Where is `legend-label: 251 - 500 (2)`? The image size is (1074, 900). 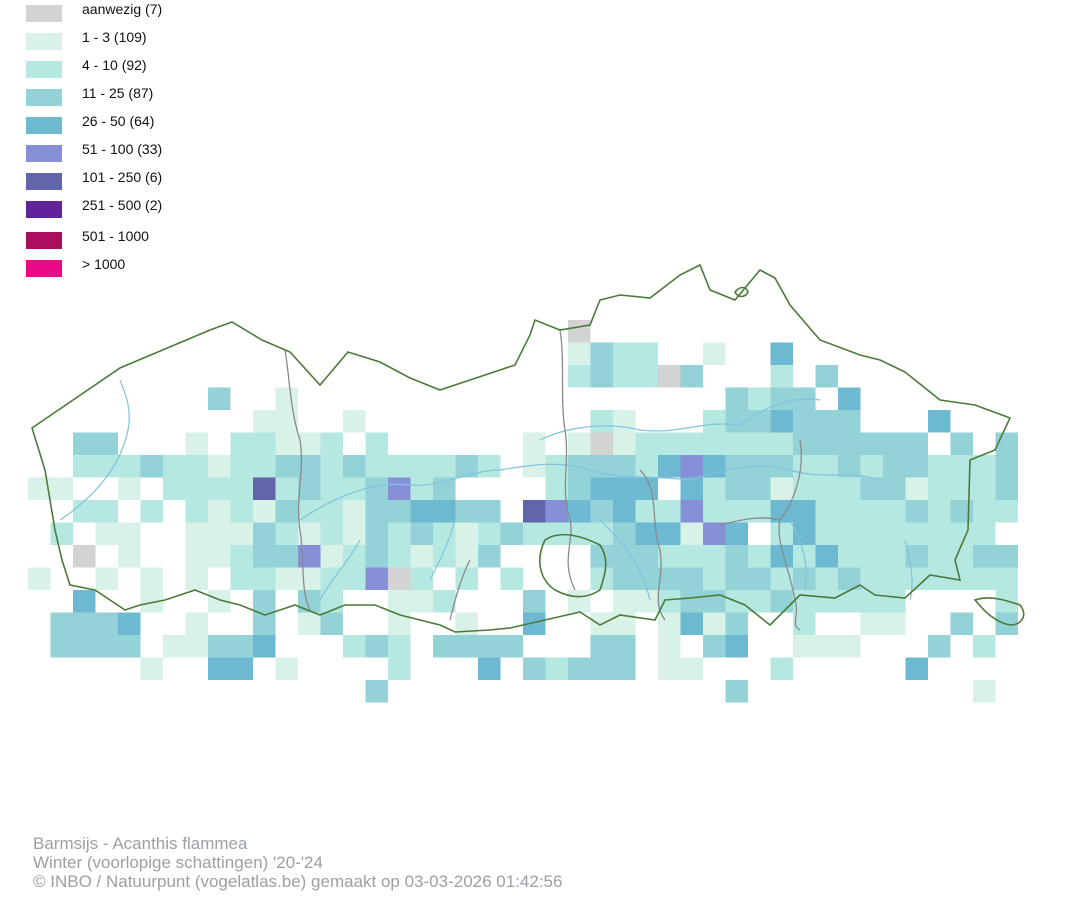
legend-label: 251 - 500 (2) is located at coordinates (122, 205).